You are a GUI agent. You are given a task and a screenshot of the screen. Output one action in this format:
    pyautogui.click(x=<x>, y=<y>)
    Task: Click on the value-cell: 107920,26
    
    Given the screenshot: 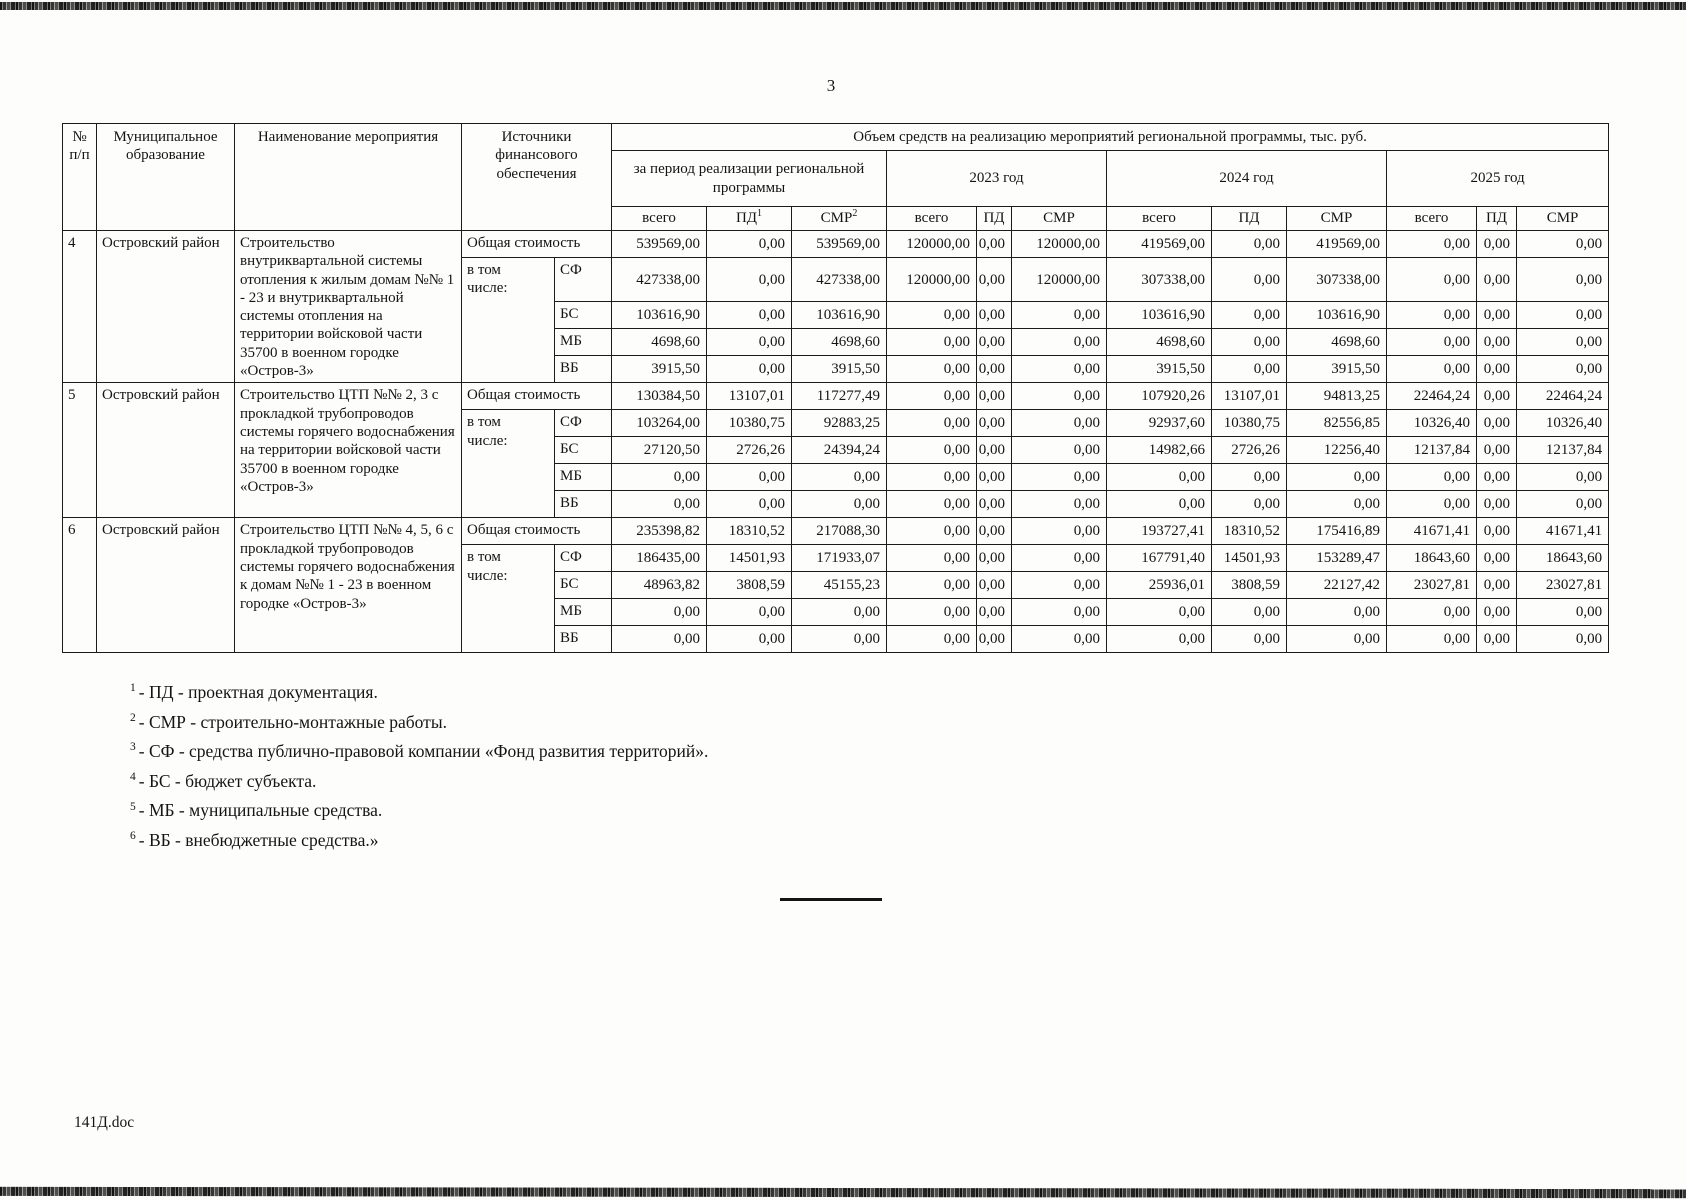 What is the action you would take?
    pyautogui.click(x=1159, y=396)
    